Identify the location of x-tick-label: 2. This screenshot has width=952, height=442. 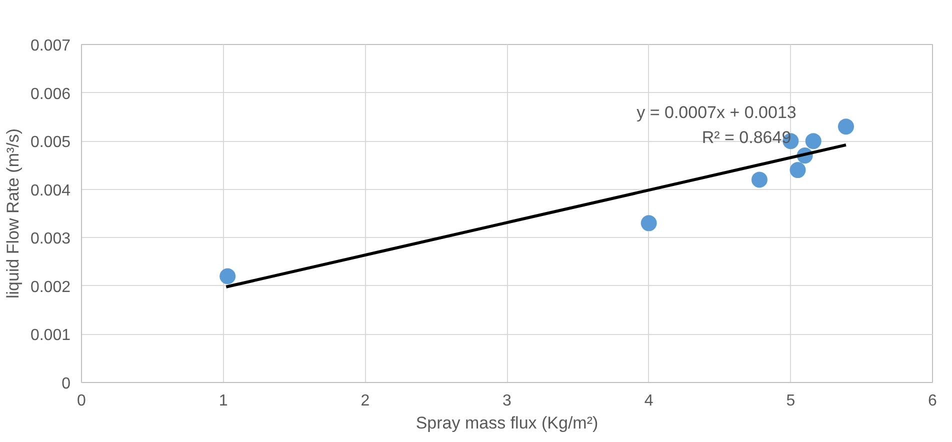
(365, 401).